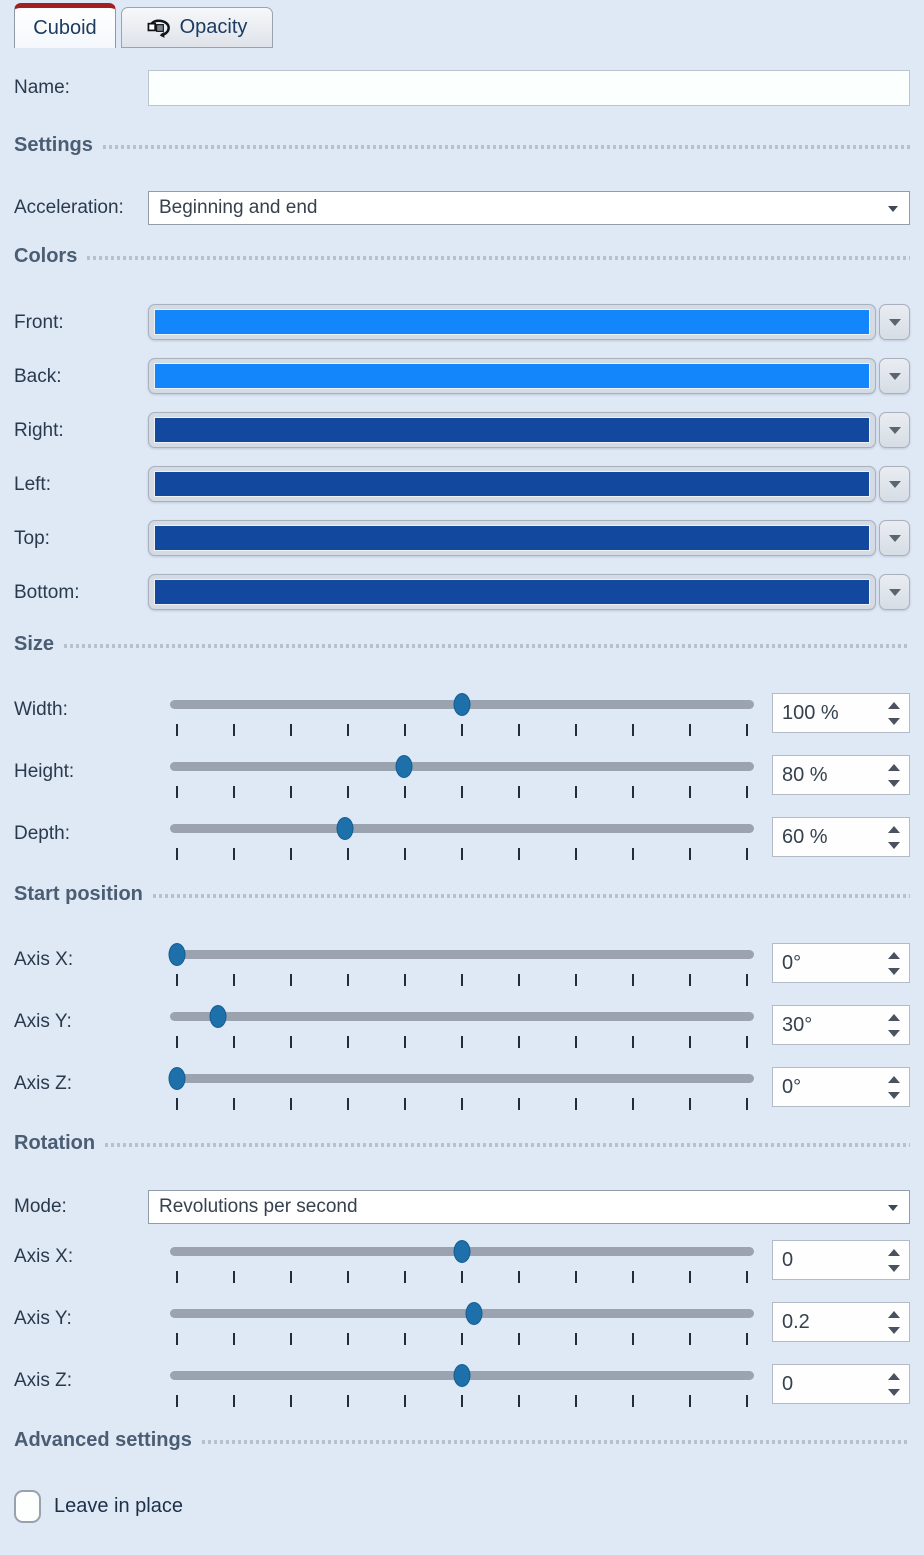 The height and width of the screenshot is (1555, 924). What do you see at coordinates (43, 1021) in the screenshot?
I see `start-axis-y-label: Axis Y:` at bounding box center [43, 1021].